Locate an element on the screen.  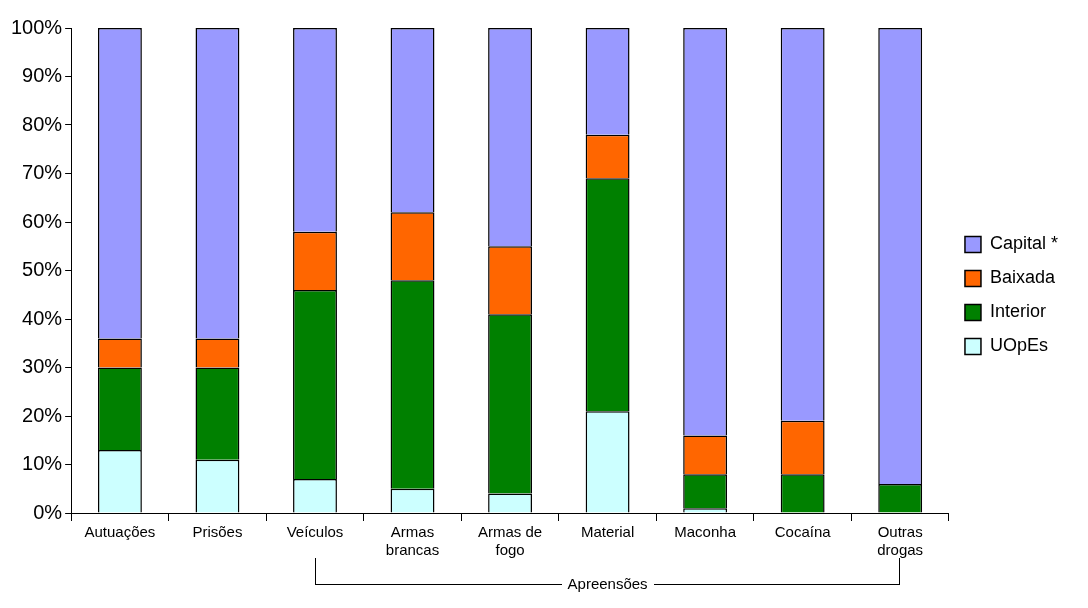
y-tick-label: 100% is located at coordinates (37, 26).